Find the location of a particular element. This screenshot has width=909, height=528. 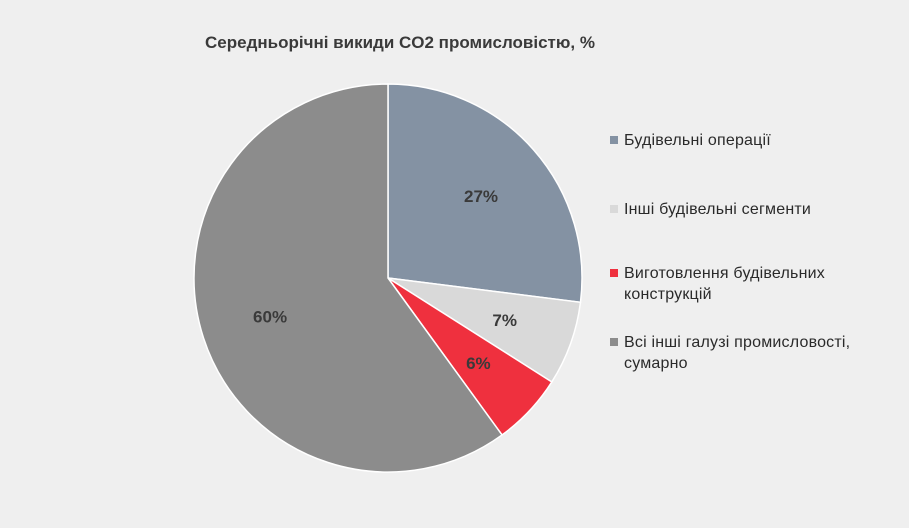

legend-item-building-operations: Будівельні операції is located at coordinates (757, 140).